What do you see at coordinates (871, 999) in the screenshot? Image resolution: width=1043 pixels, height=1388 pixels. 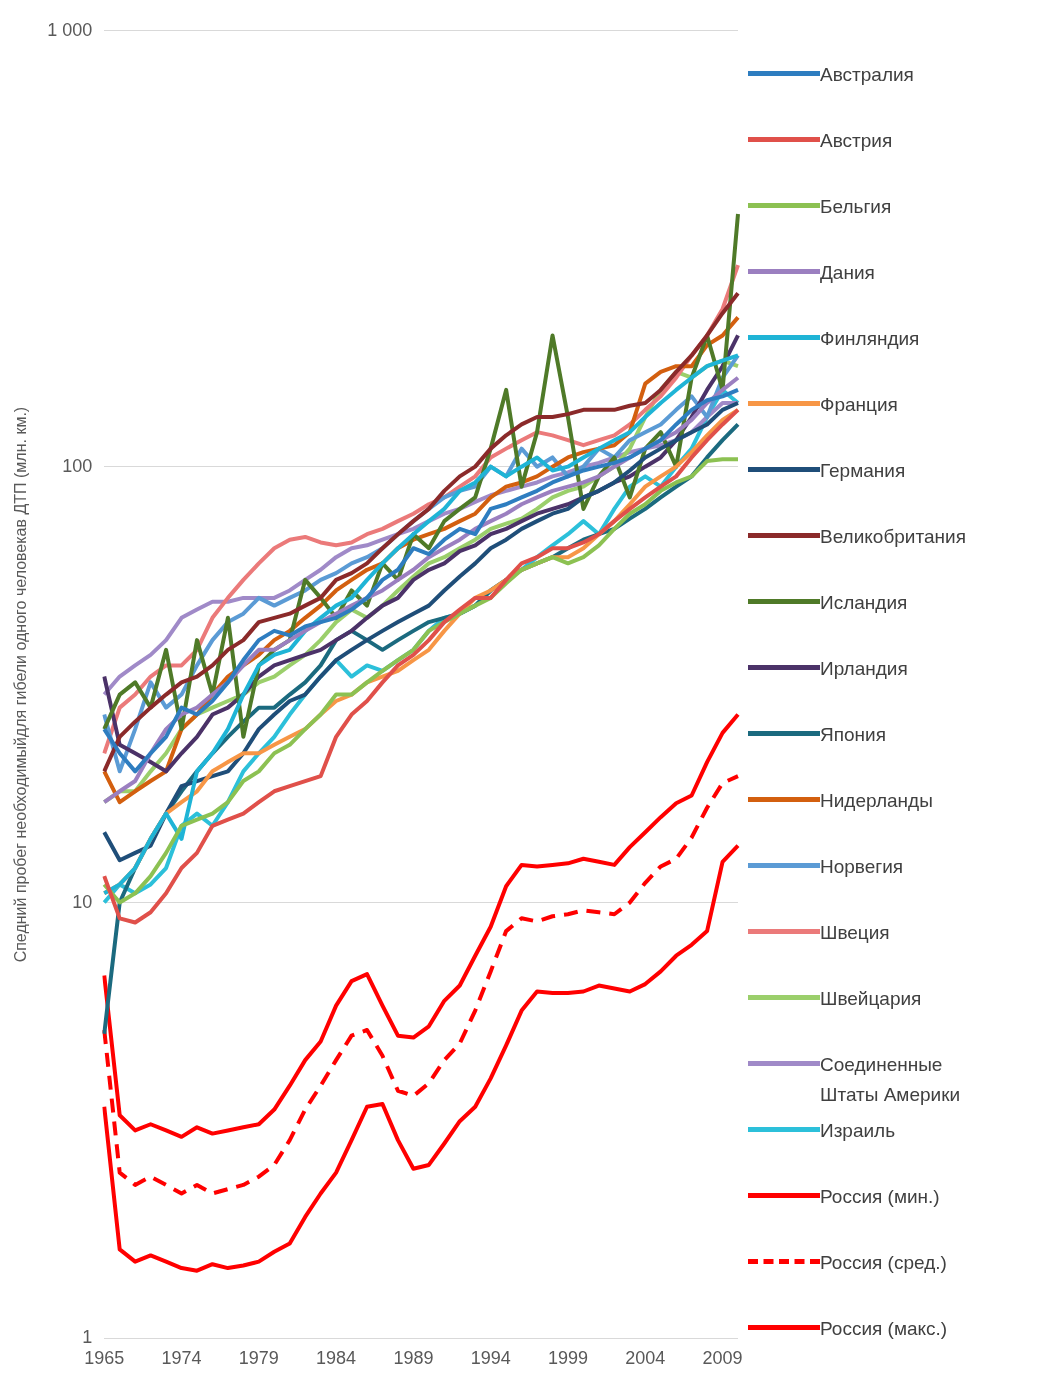 I see `legend-label: Швейцария` at bounding box center [871, 999].